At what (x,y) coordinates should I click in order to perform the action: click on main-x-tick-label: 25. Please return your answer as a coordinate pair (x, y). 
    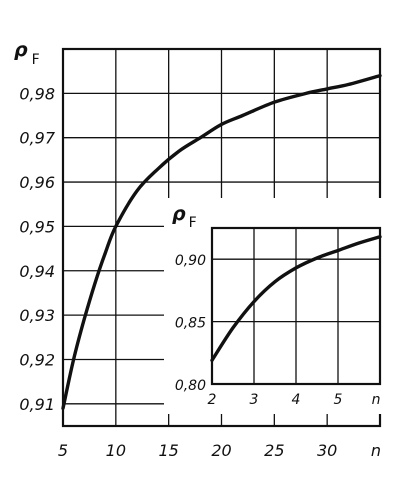
    Looking at the image, I should click on (274, 450).